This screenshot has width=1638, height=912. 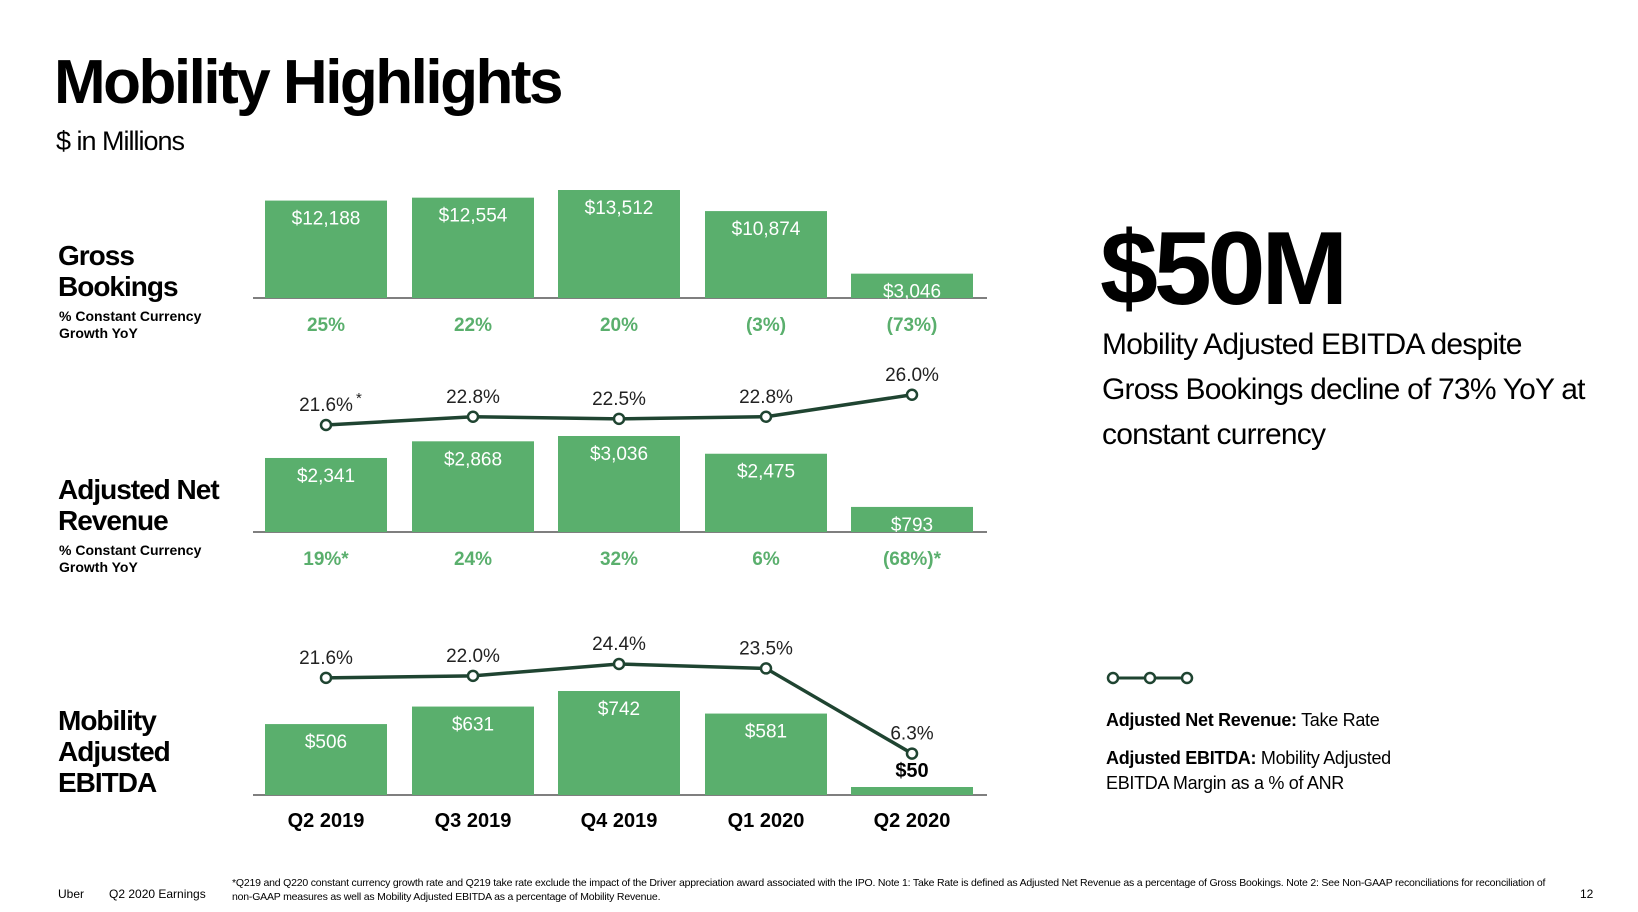 What do you see at coordinates (473, 216) in the screenshot?
I see `bar-value-label: $12,554` at bounding box center [473, 216].